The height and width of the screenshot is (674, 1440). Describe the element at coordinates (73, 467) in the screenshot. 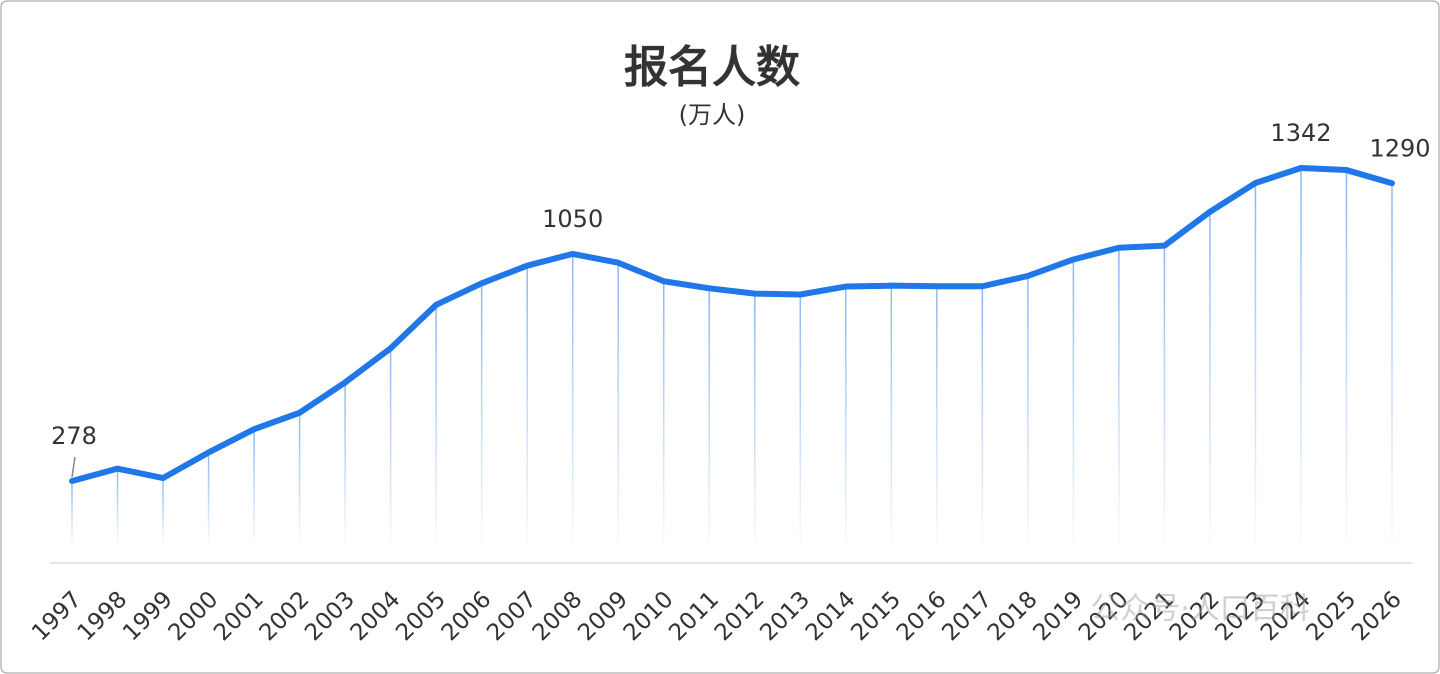

I see `label-leader` at that location.